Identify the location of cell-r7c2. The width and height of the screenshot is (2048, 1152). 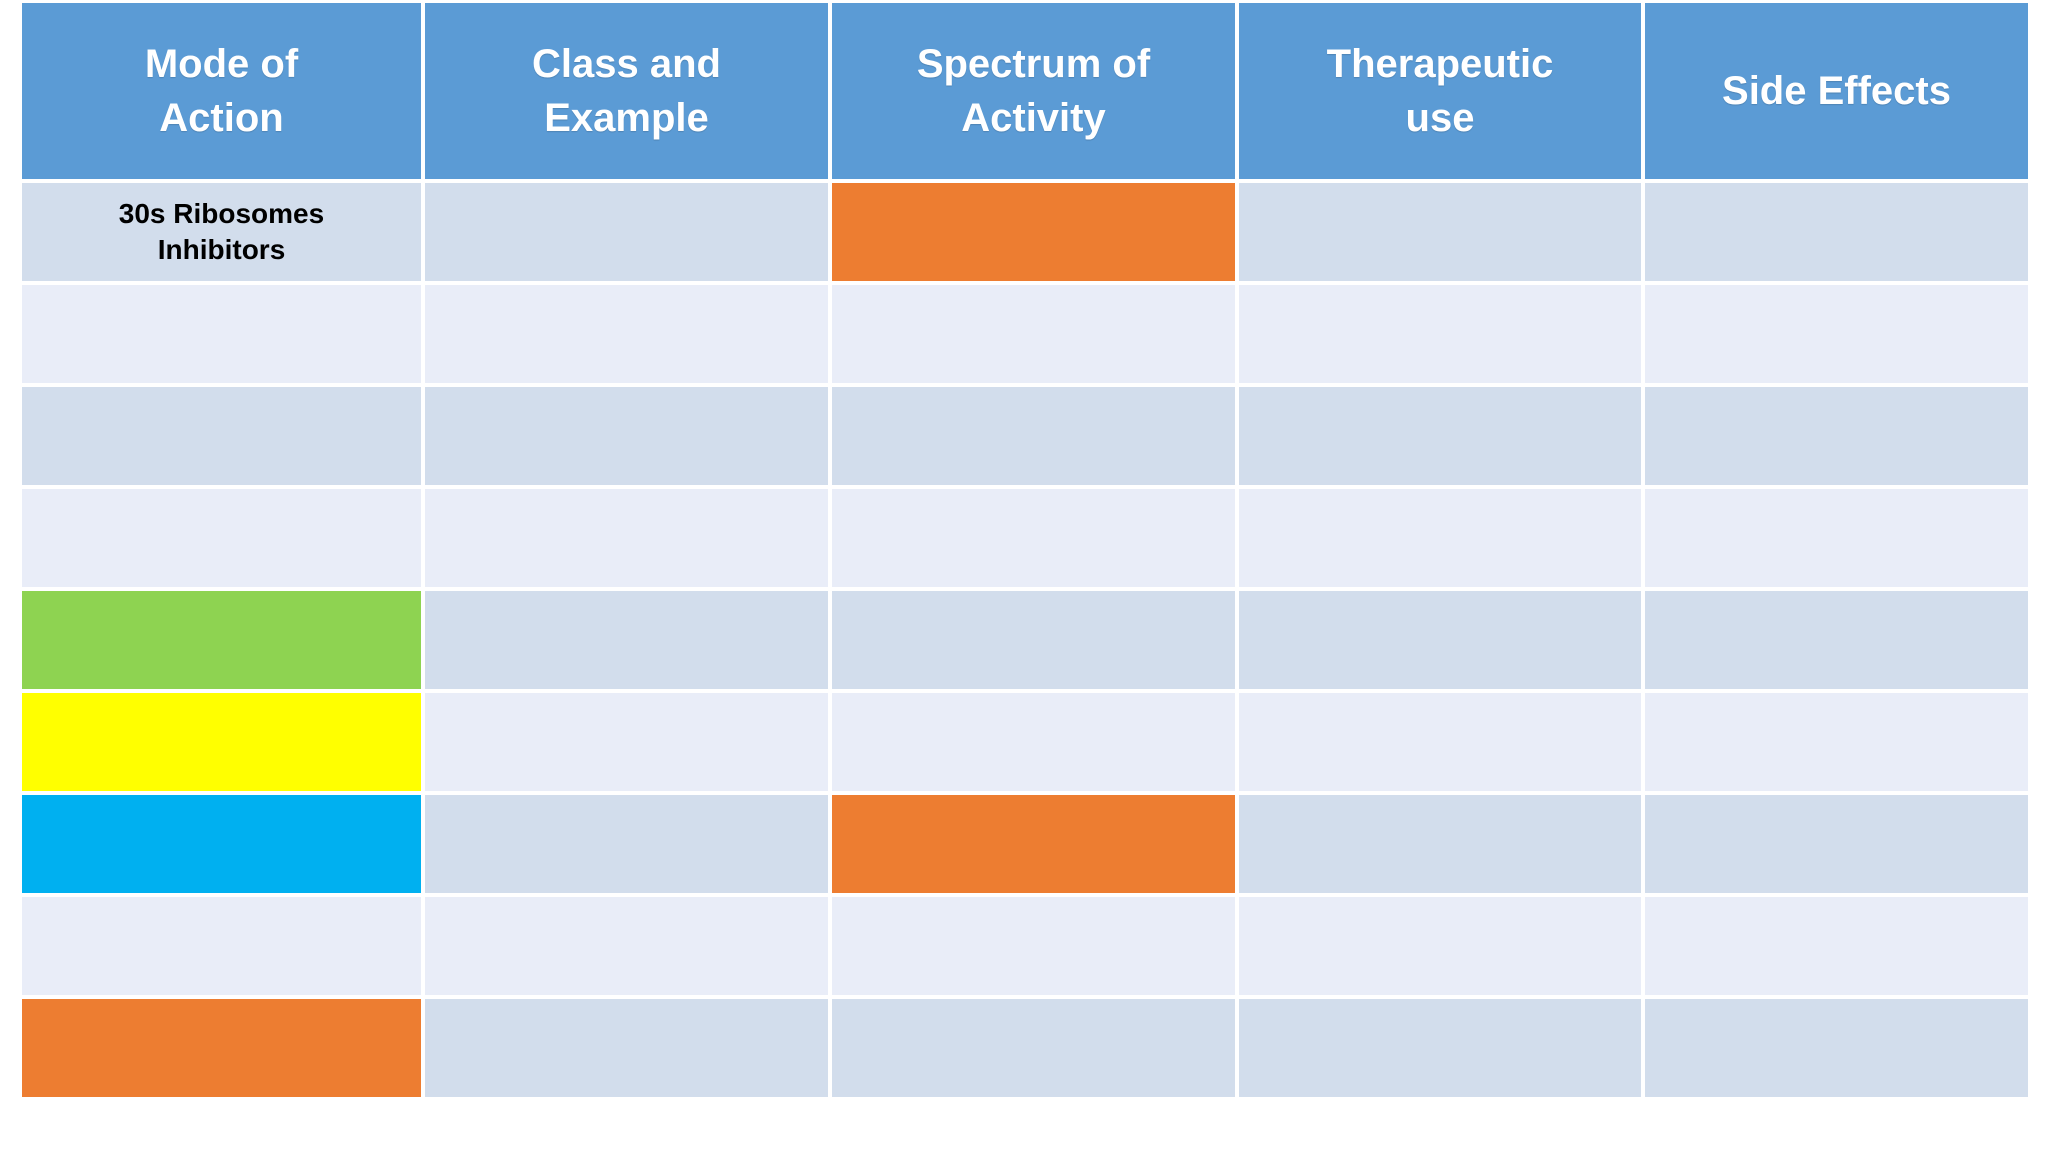
(626, 844).